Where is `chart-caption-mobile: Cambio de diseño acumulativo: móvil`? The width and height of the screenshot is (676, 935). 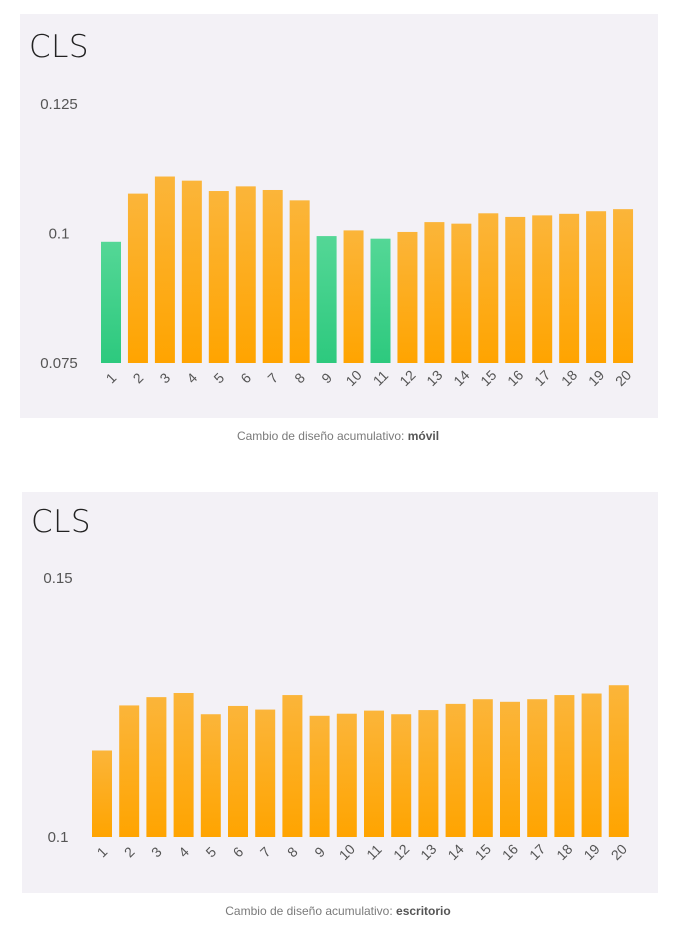
chart-caption-mobile: Cambio de diseño acumulativo: móvil is located at coordinates (338, 436).